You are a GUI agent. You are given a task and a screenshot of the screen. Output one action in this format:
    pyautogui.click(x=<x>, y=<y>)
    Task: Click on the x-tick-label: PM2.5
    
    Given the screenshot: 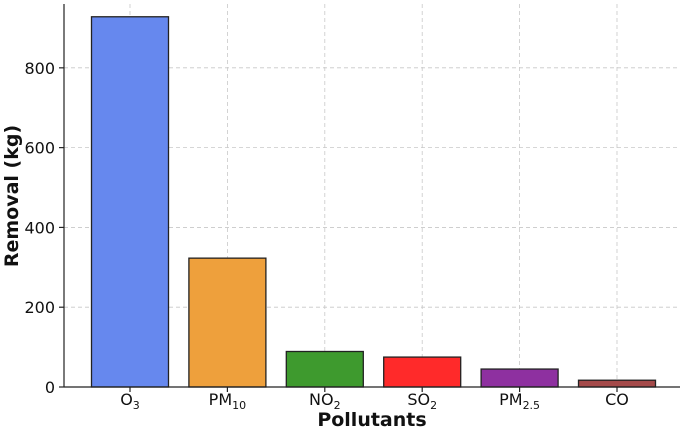 What is the action you would take?
    pyautogui.click(x=519, y=401)
    